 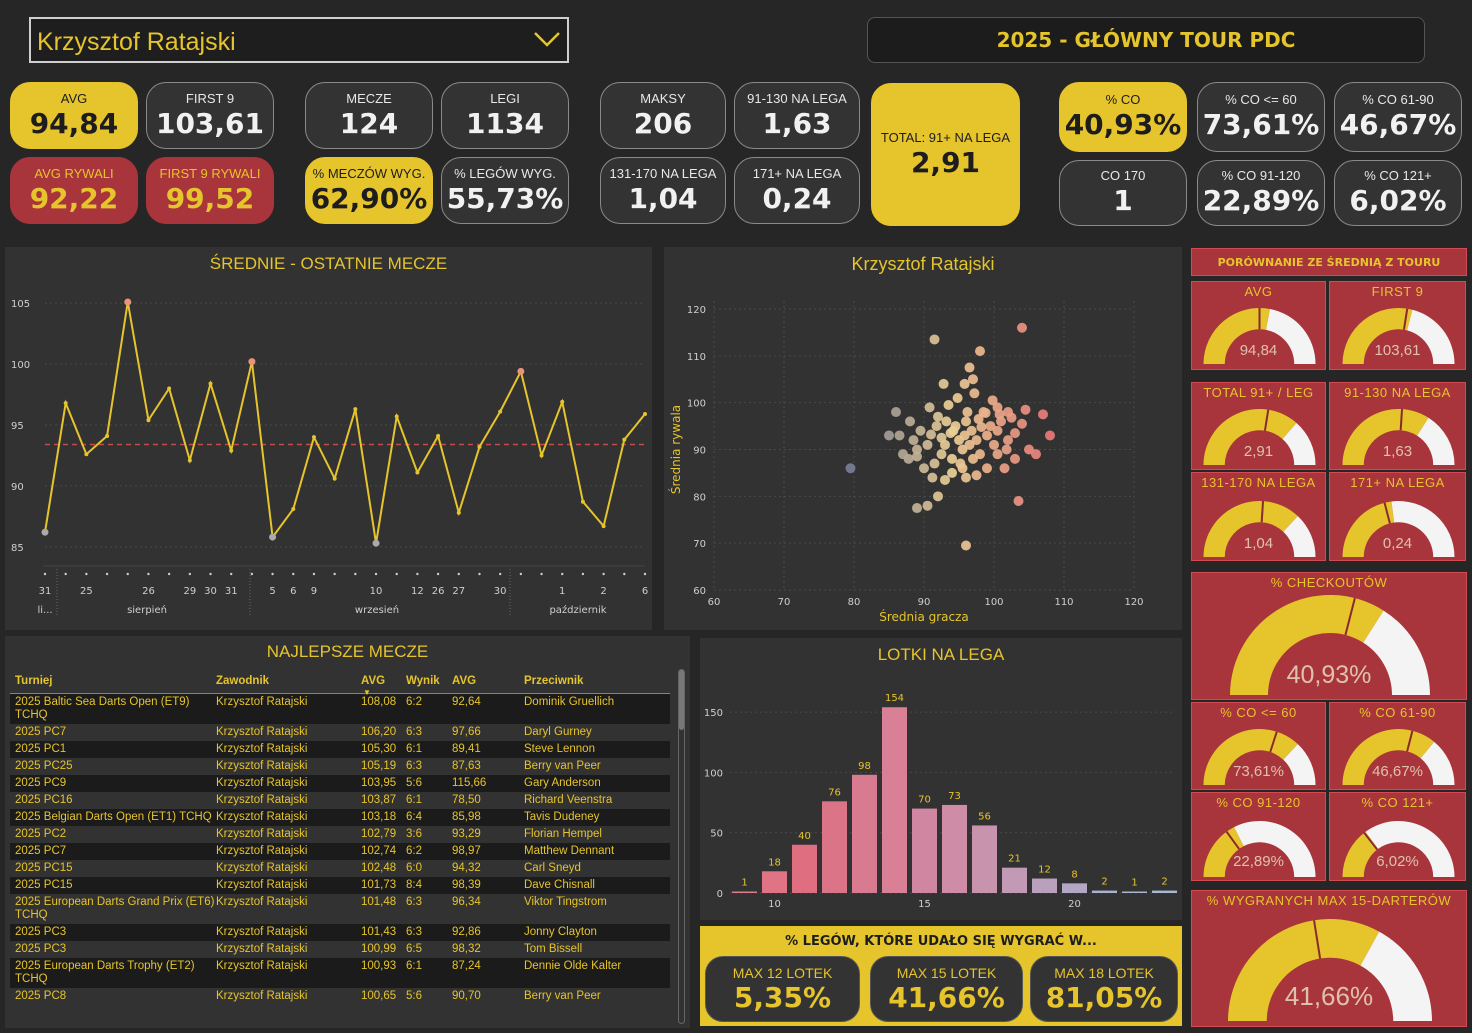 What do you see at coordinates (414, 902) in the screenshot?
I see `table-cell: 6:3` at bounding box center [414, 902].